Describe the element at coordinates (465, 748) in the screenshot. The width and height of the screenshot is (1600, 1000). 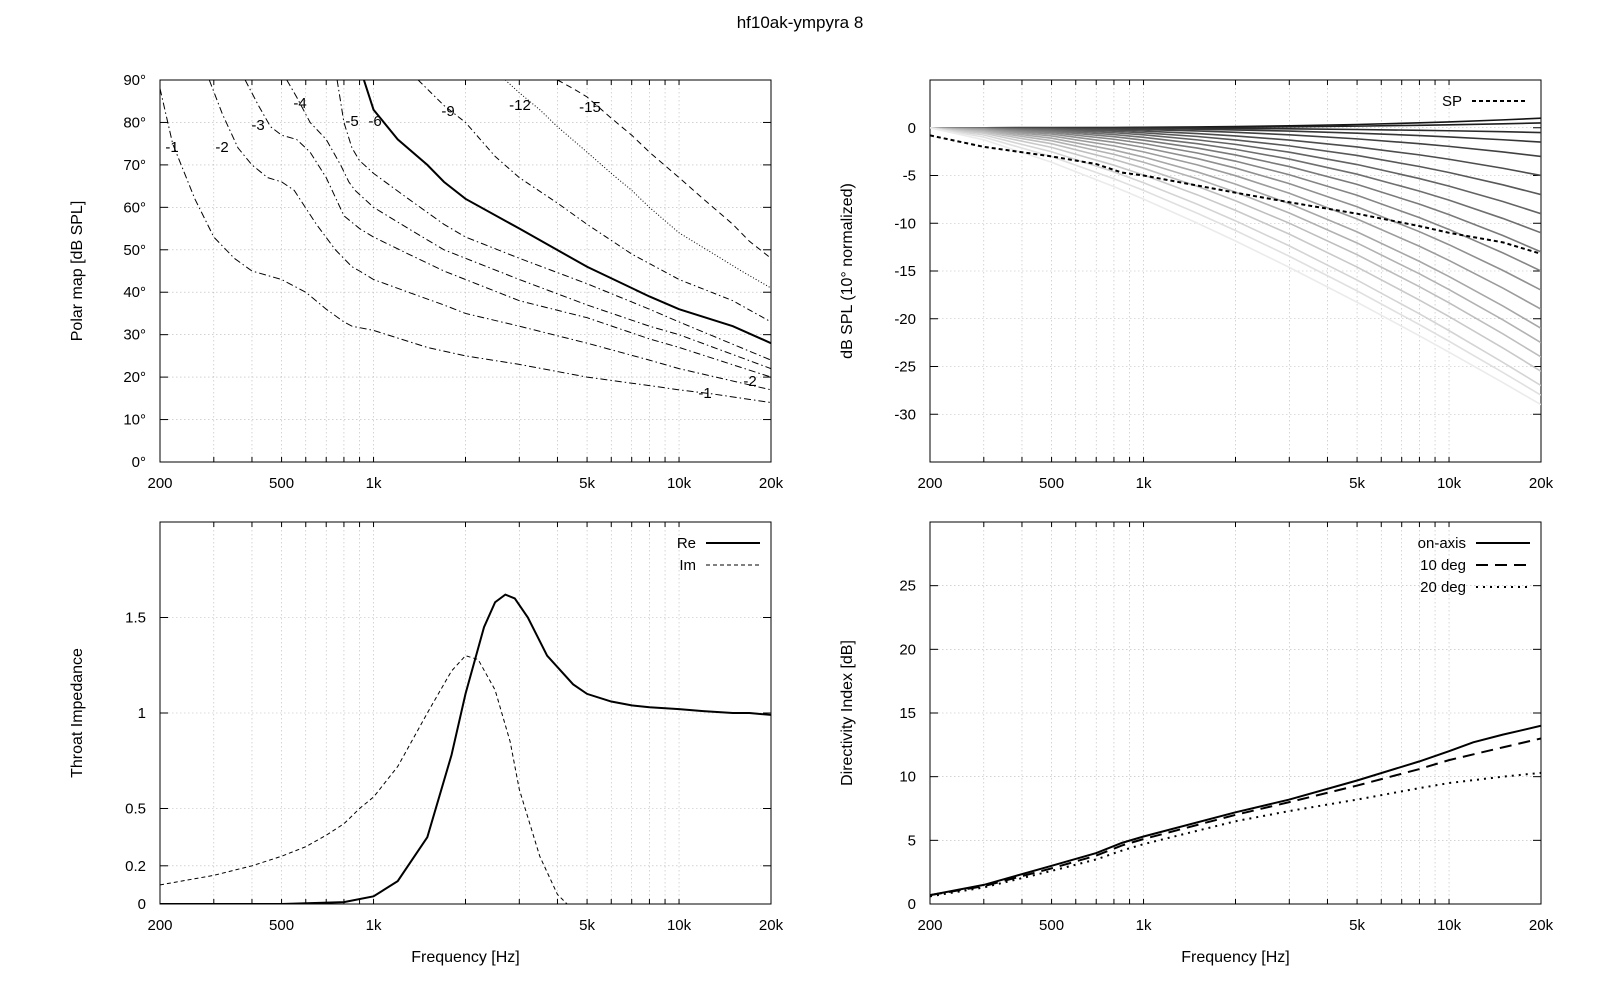
I see `impedance-curve` at that location.